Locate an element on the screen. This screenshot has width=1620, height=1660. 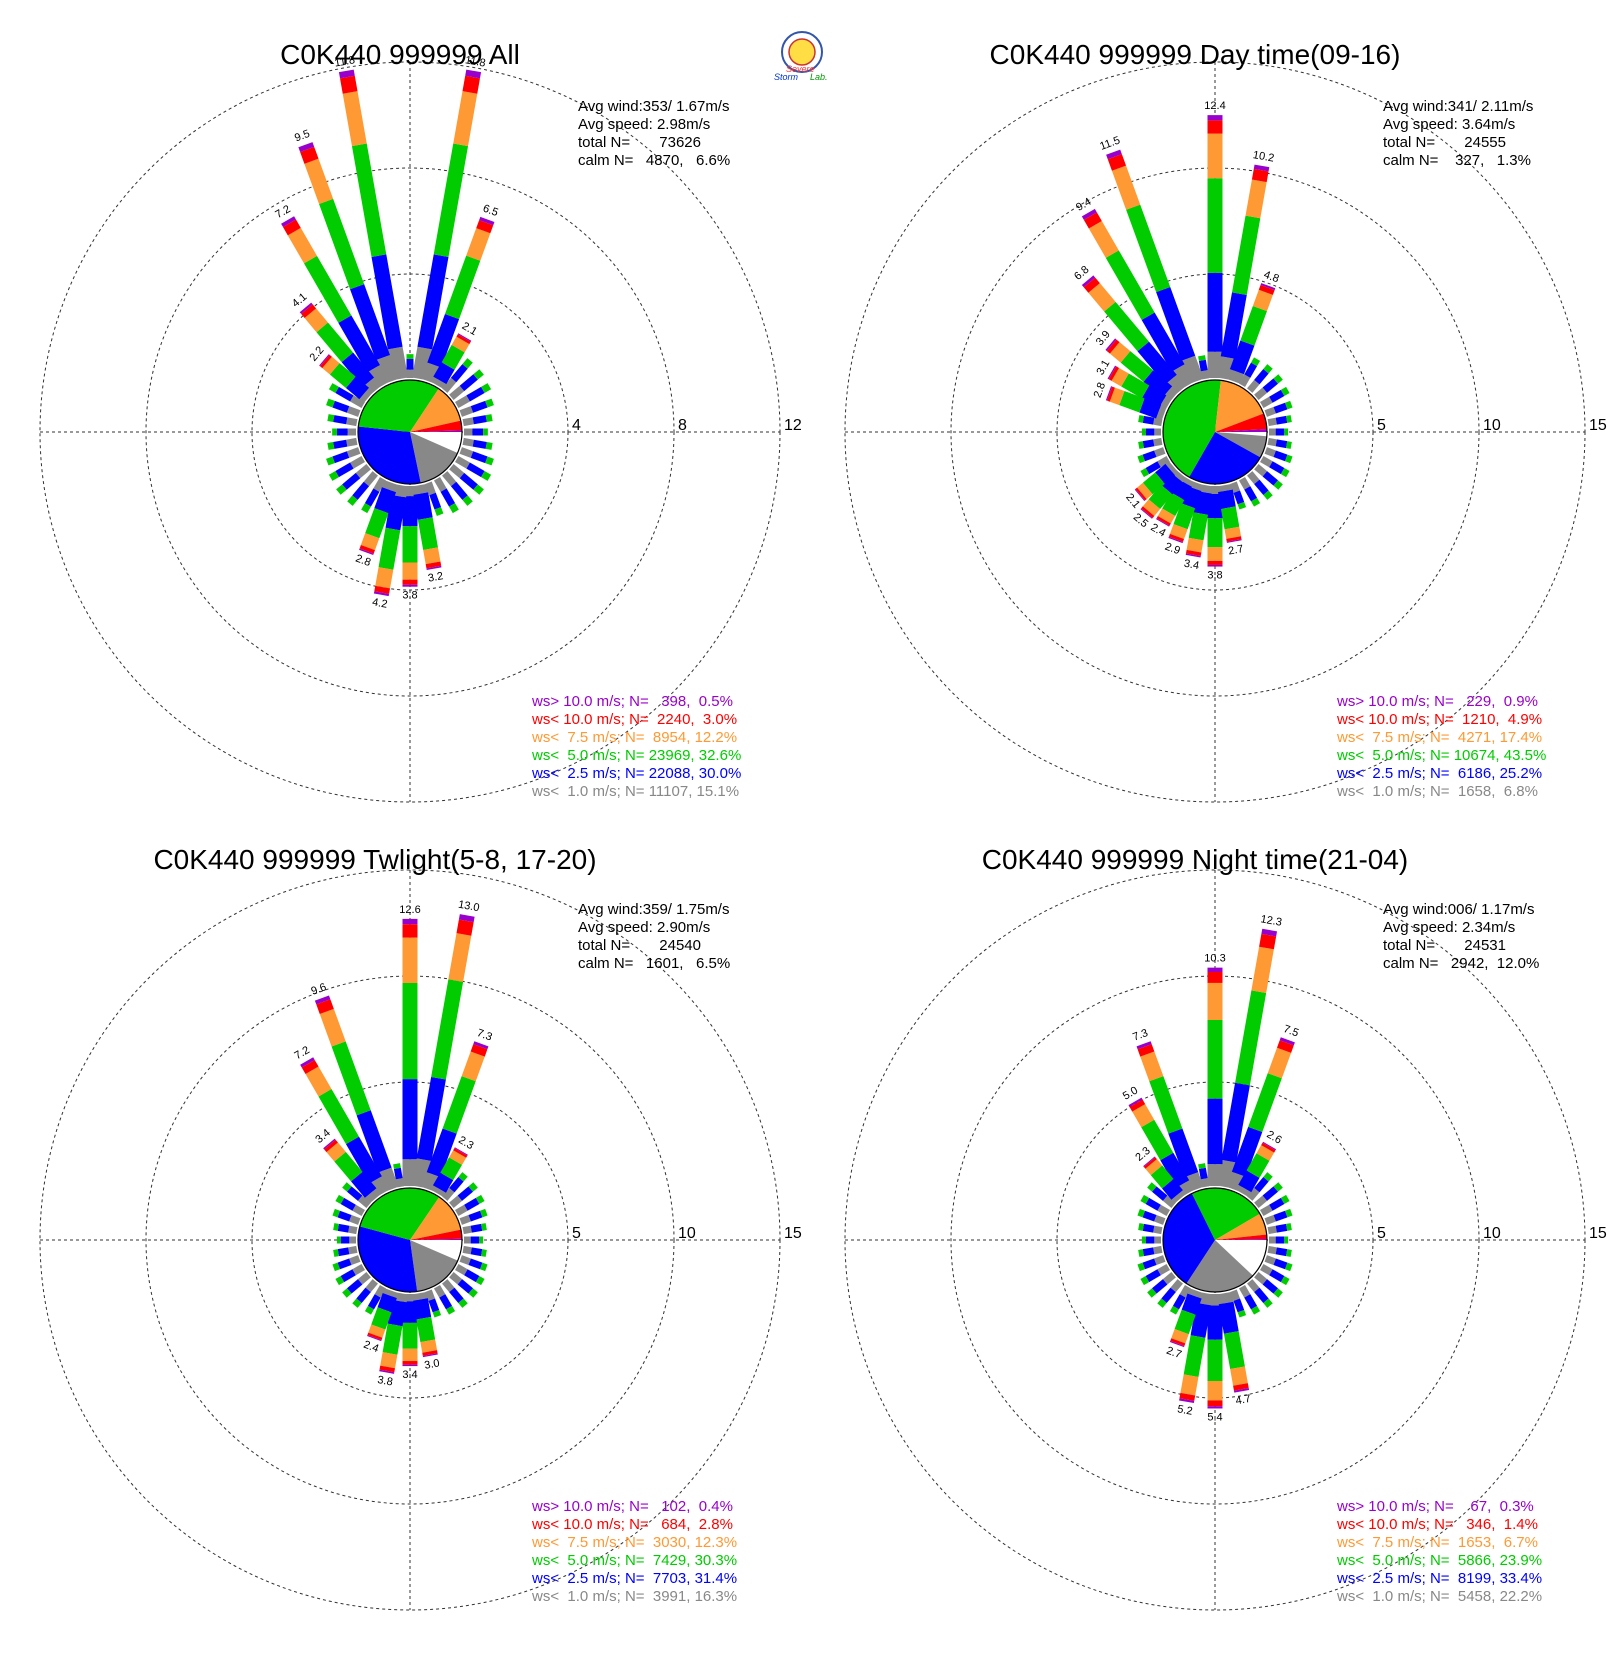
info-line: total N= 73626 is located at coordinates (639, 142).